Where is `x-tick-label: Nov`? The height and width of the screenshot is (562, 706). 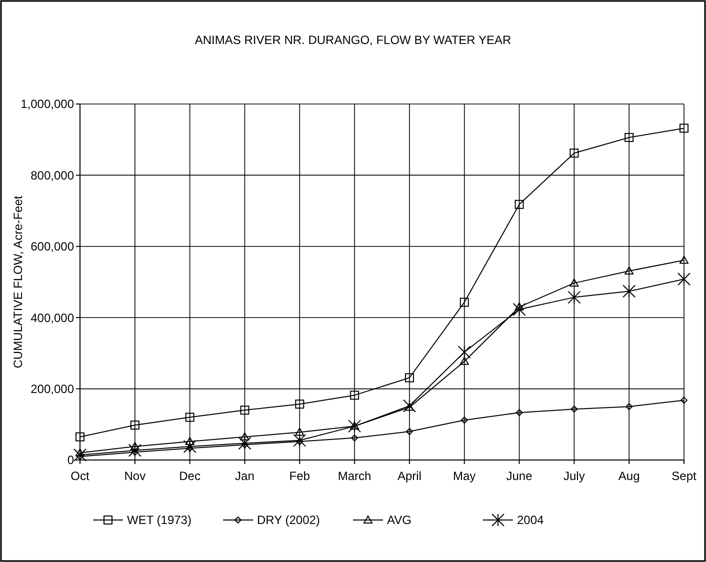
x-tick-label: Nov is located at coordinates (135, 476).